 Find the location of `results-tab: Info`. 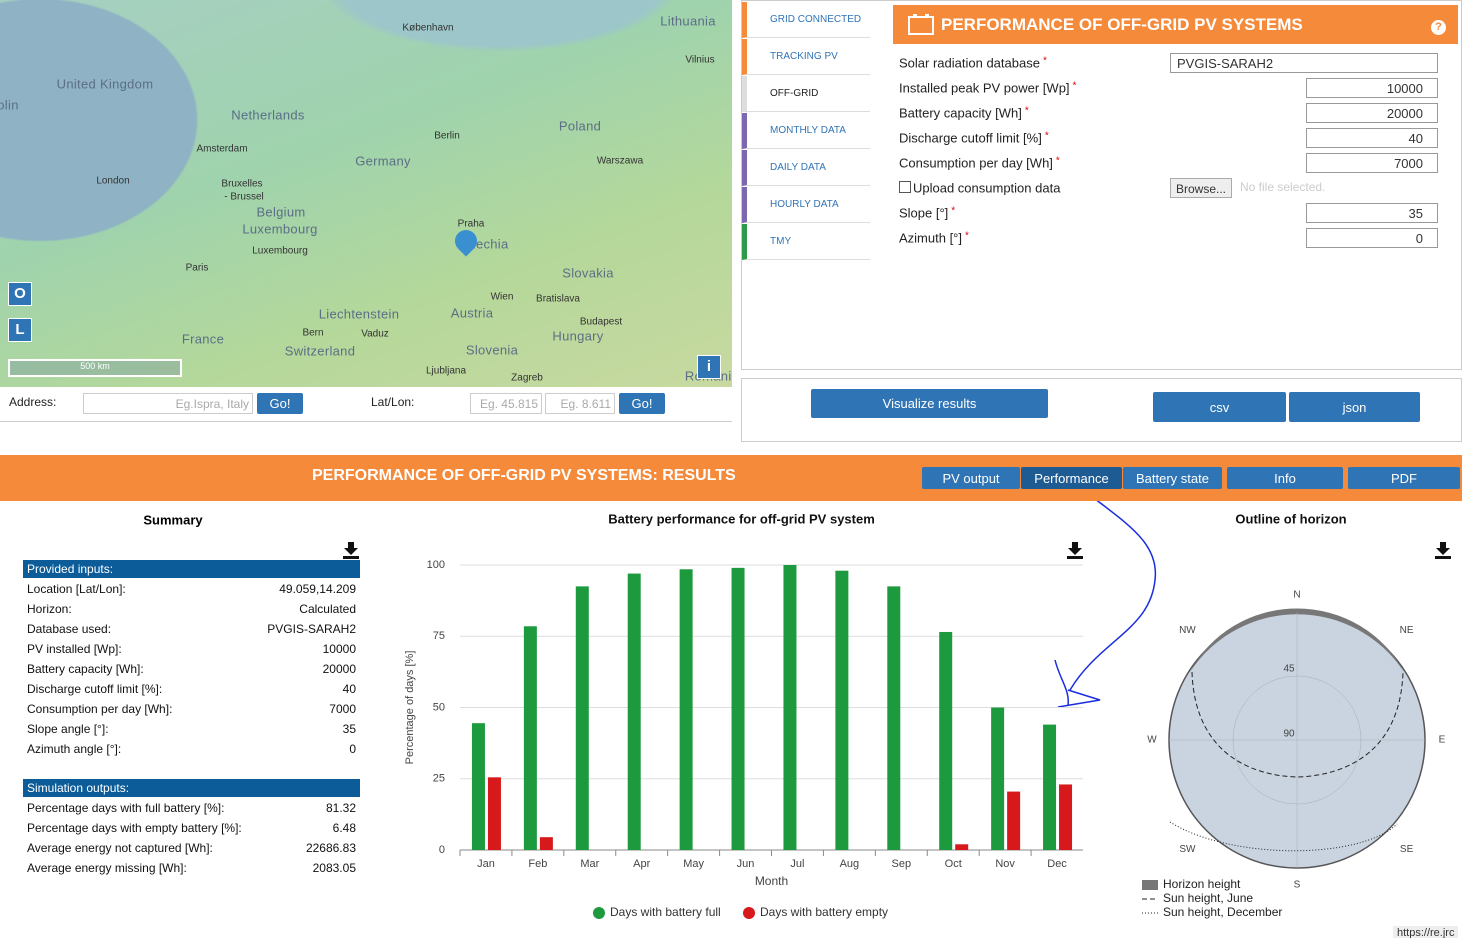

results-tab: Info is located at coordinates (1285, 478).